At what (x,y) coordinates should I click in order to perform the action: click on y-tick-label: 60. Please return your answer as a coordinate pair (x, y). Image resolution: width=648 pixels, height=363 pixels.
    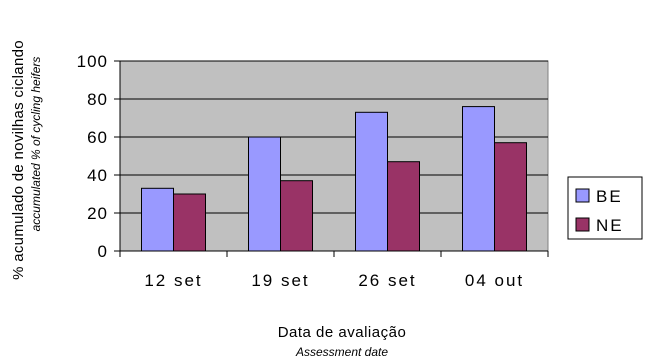
    Looking at the image, I should click on (97, 137).